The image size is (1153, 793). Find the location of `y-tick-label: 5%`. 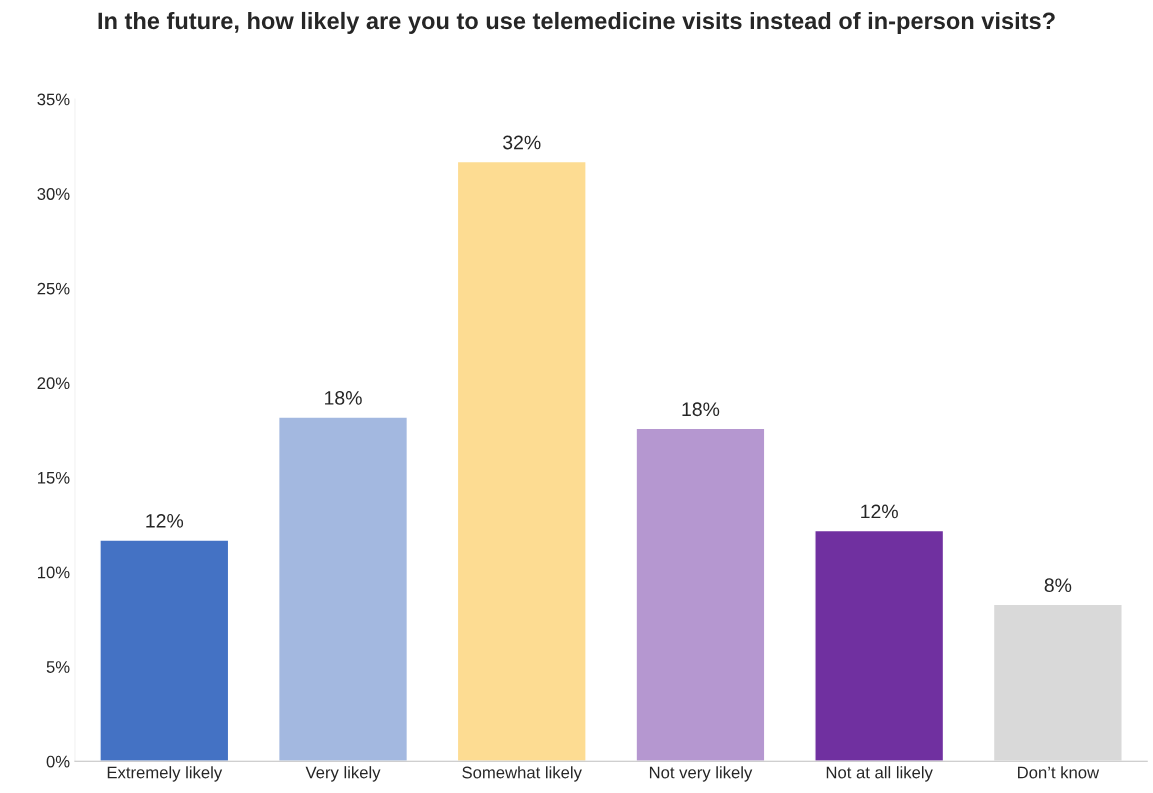

y-tick-label: 5% is located at coordinates (58, 667).